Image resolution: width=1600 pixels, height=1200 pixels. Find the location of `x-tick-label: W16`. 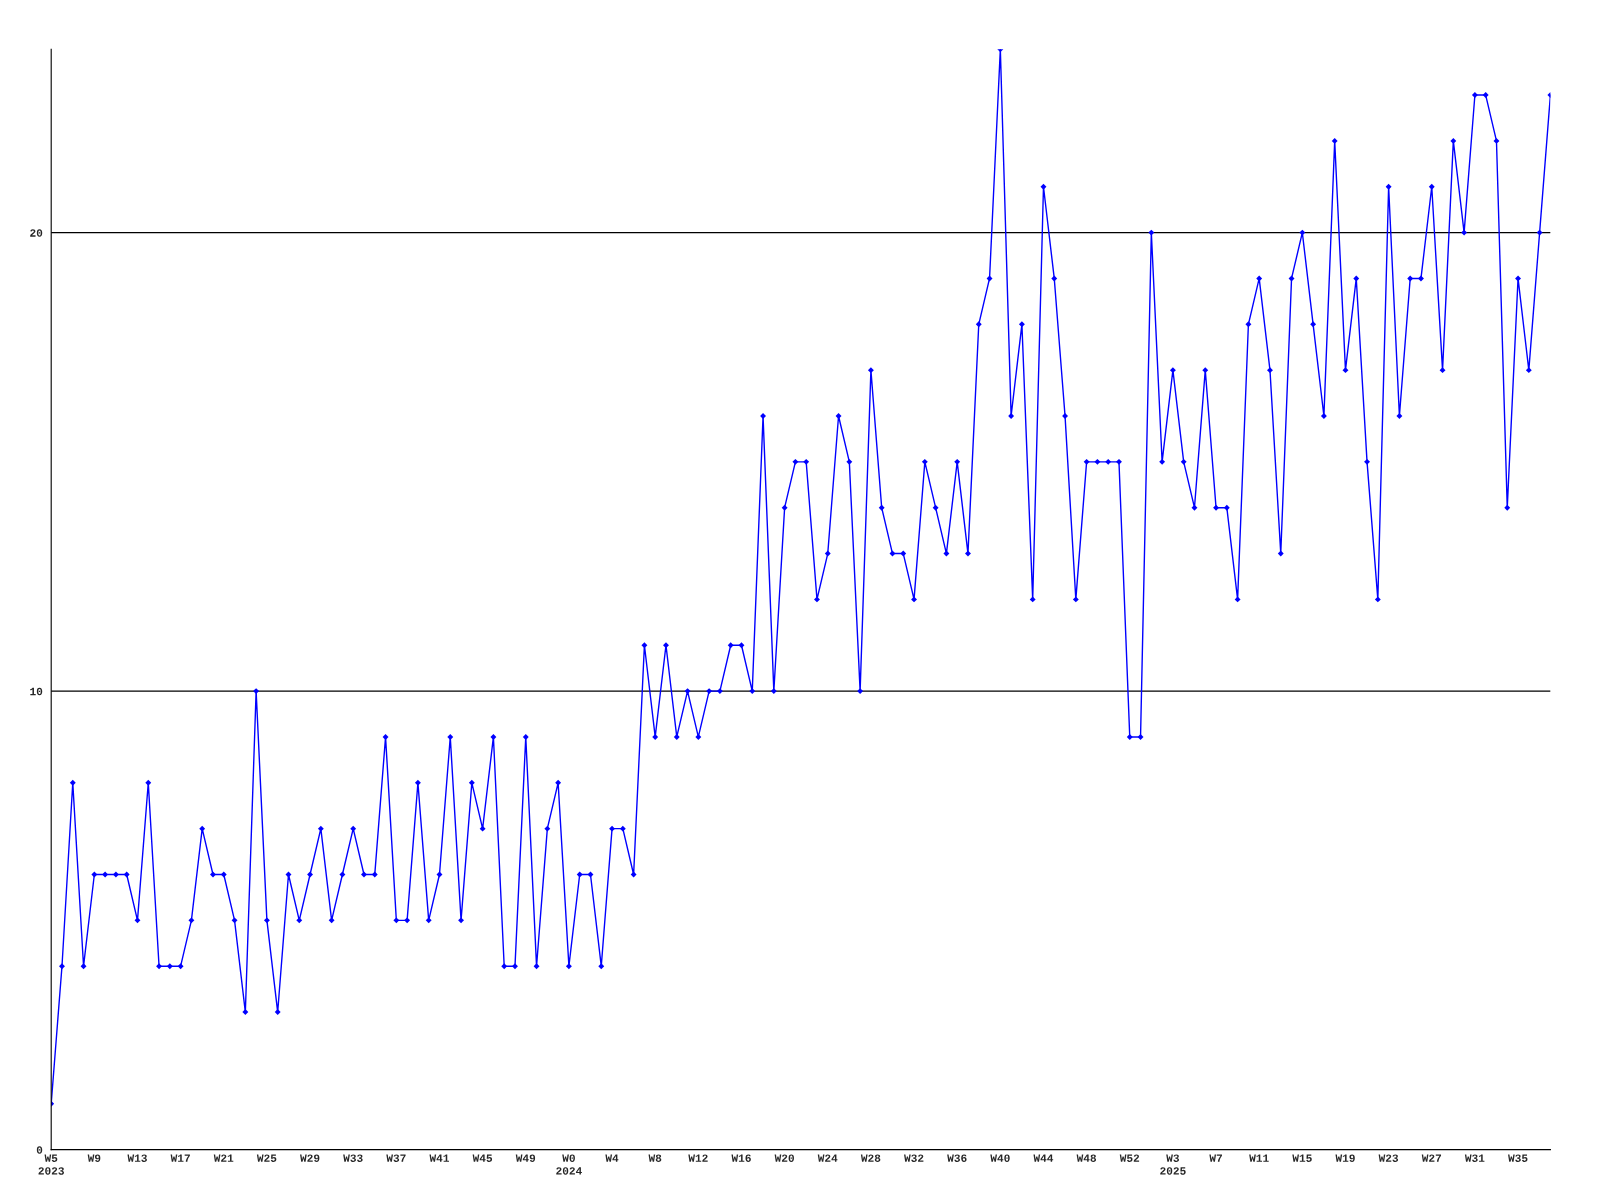

x-tick-label: W16 is located at coordinates (741, 1158).